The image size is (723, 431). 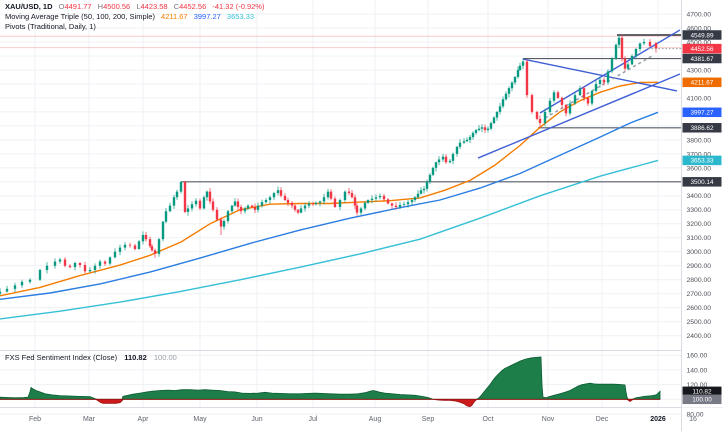 I want to click on sentiment-baseline-value: 100.00, so click(x=165, y=357).